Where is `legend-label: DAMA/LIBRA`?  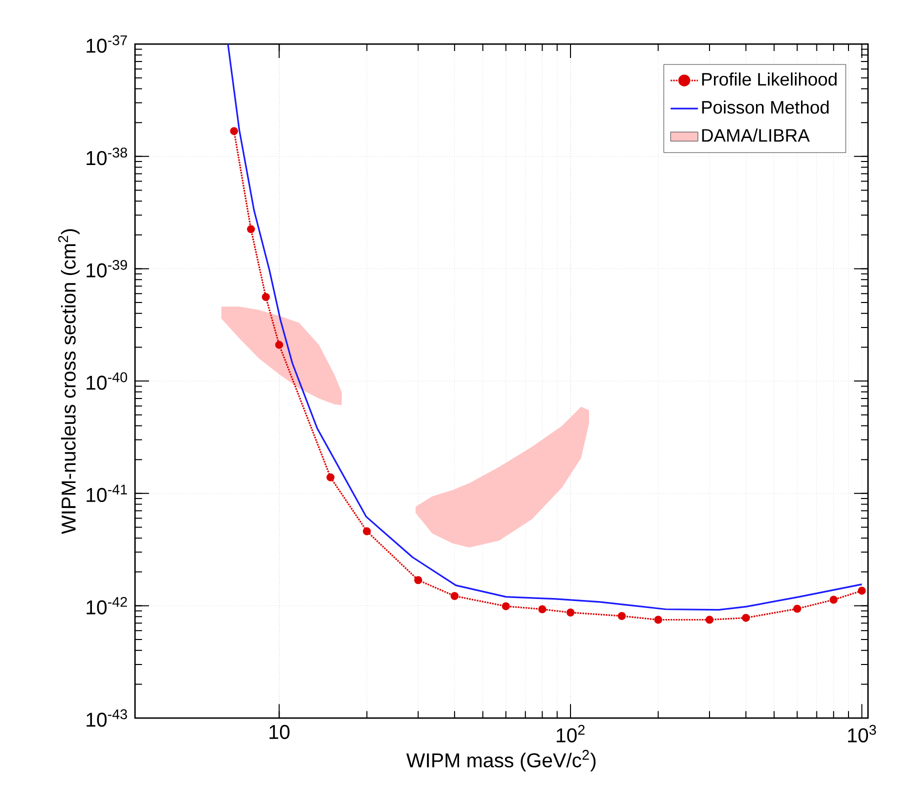 legend-label: DAMA/LIBRA is located at coordinates (756, 135).